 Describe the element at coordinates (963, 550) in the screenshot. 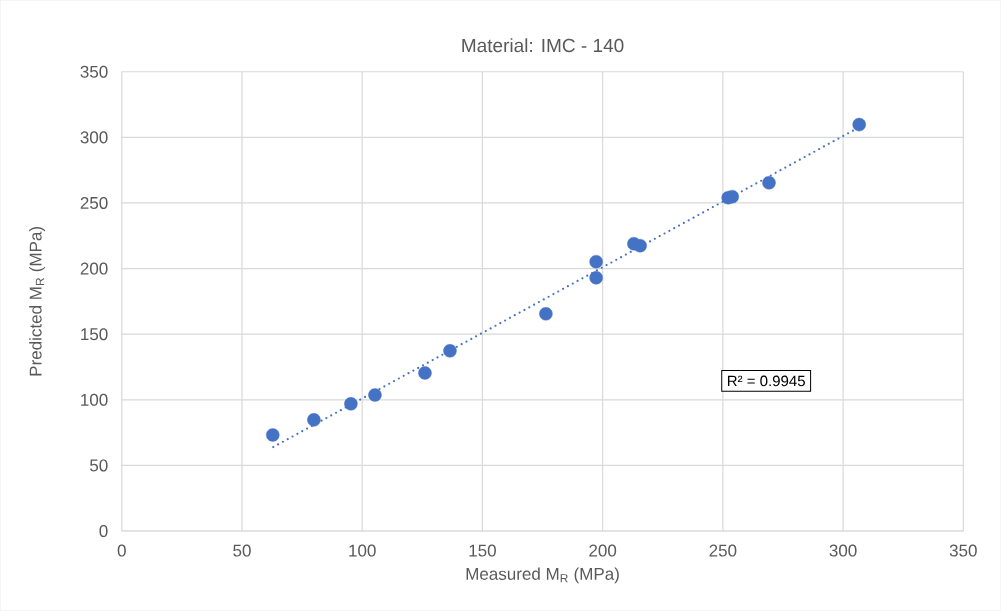

I see `x-tick-label: 350` at that location.